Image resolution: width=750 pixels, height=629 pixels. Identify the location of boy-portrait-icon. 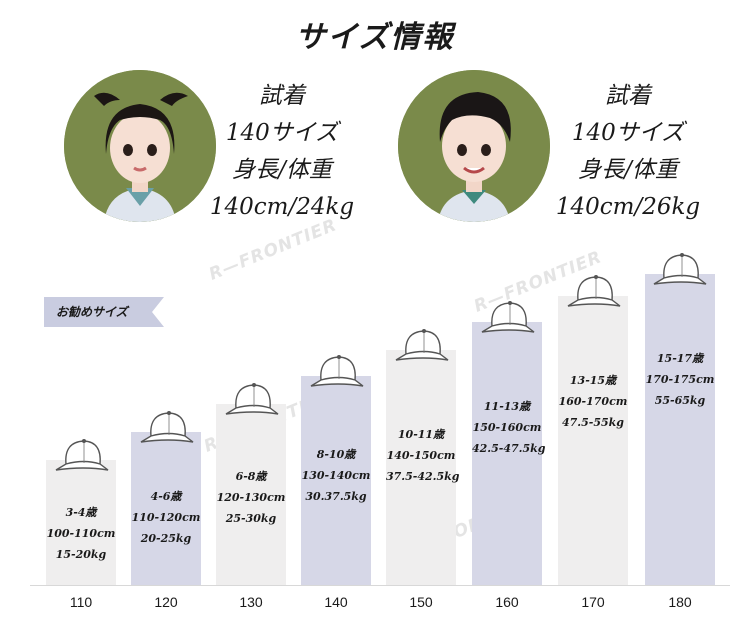
(474, 146).